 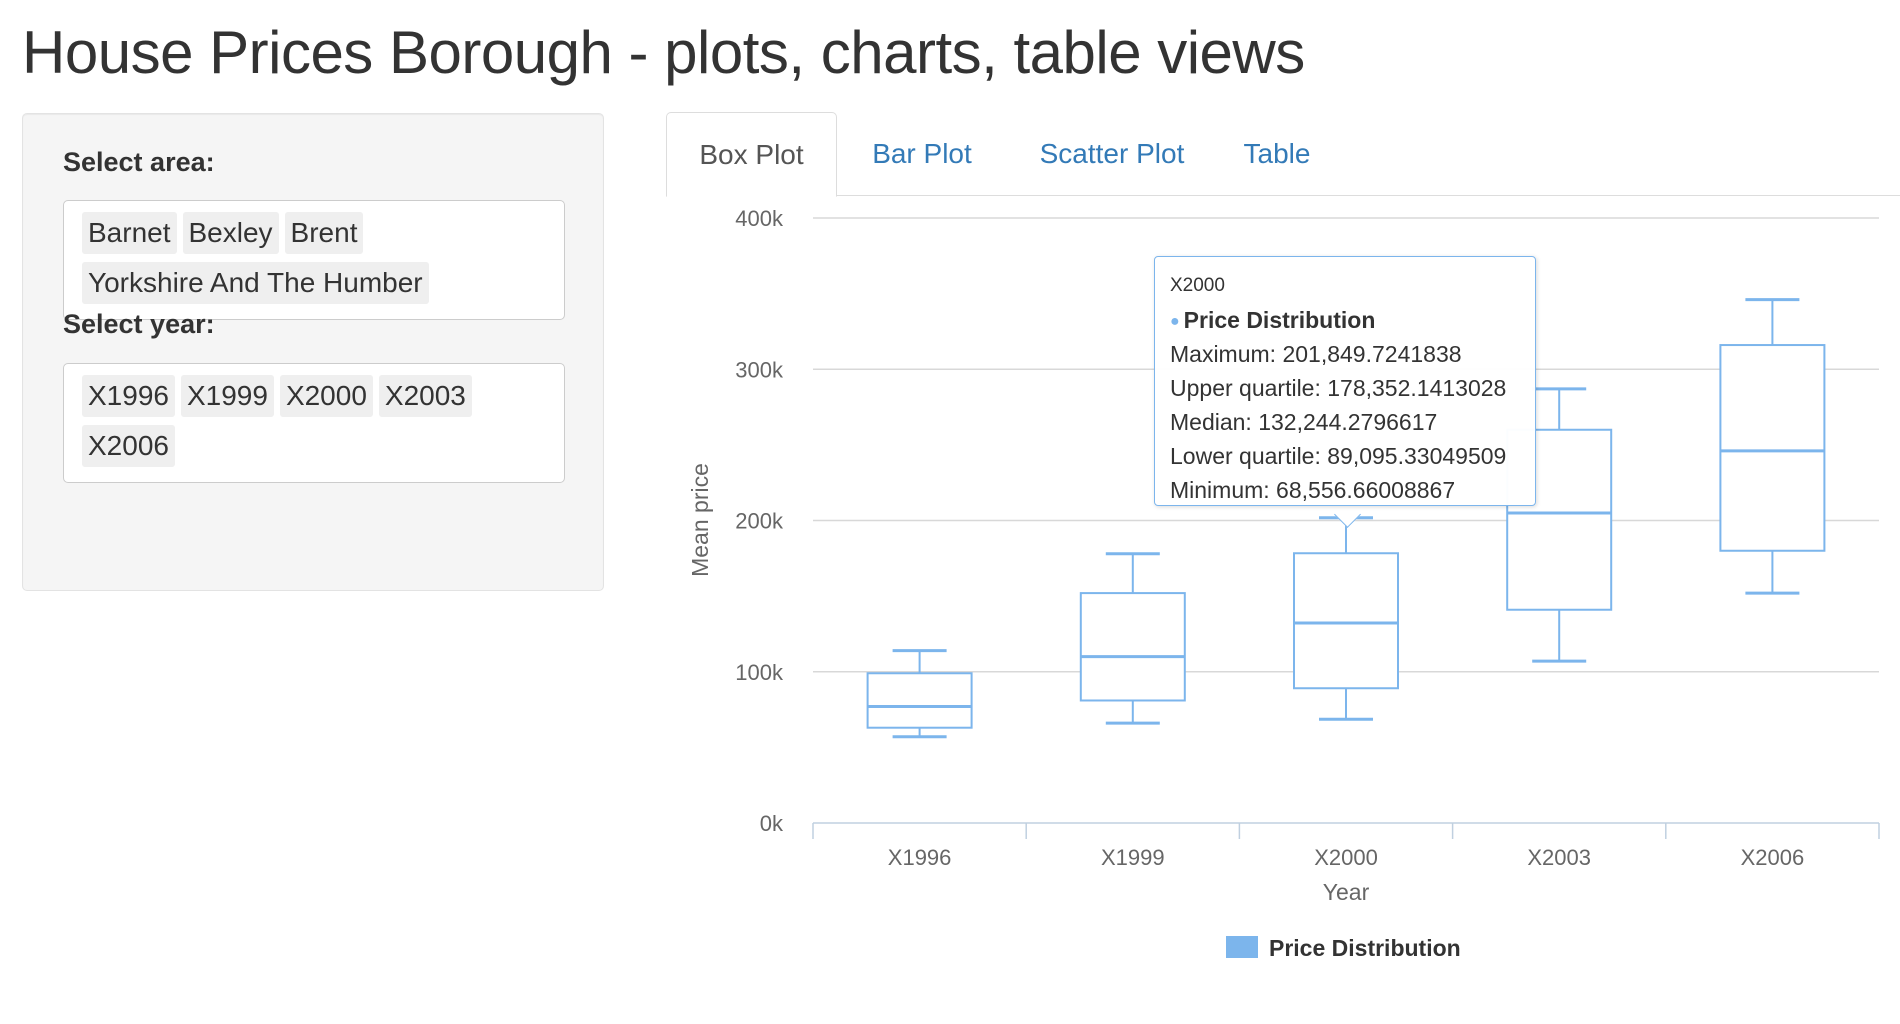 What do you see at coordinates (759, 672) in the screenshot?
I see `y-tick-label: 100k` at bounding box center [759, 672].